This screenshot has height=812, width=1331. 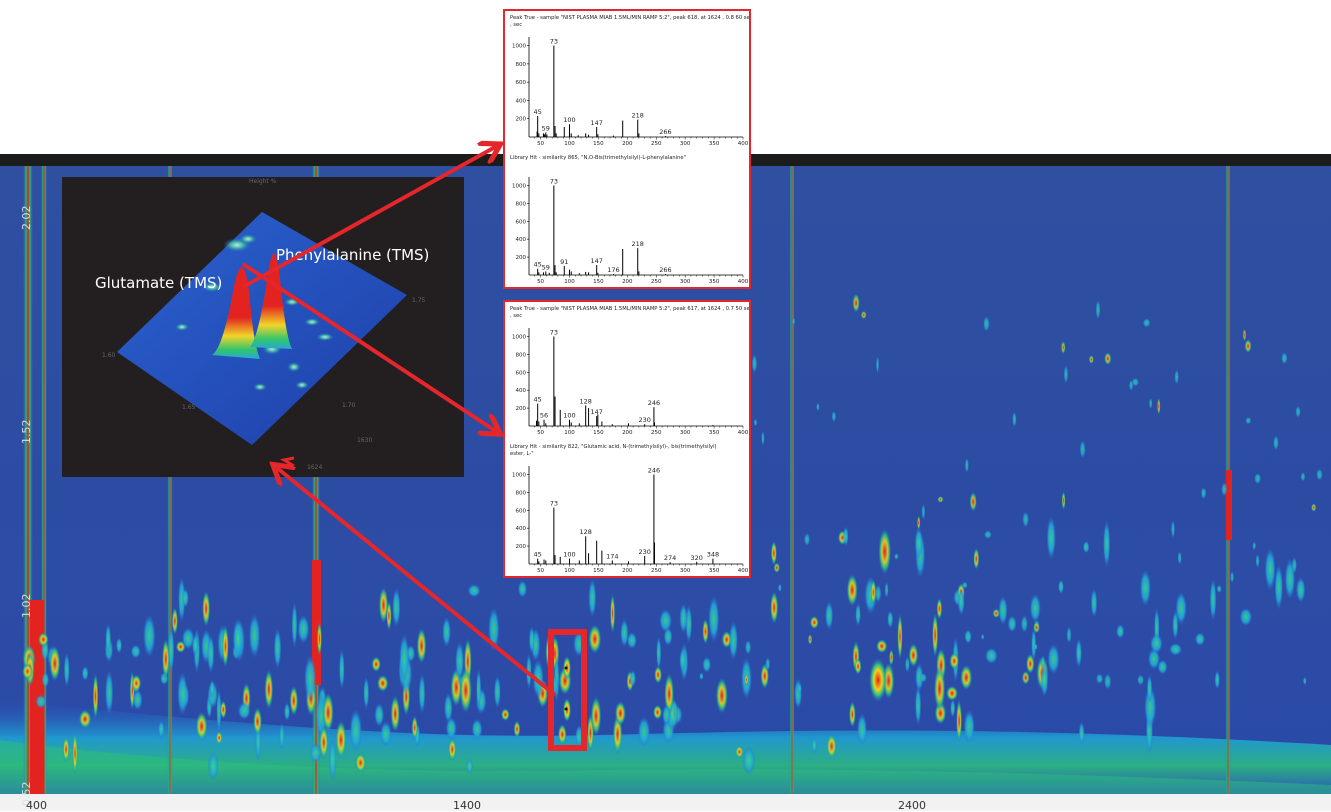 I want to click on y-tick-label: 800, so click(x=521, y=65).